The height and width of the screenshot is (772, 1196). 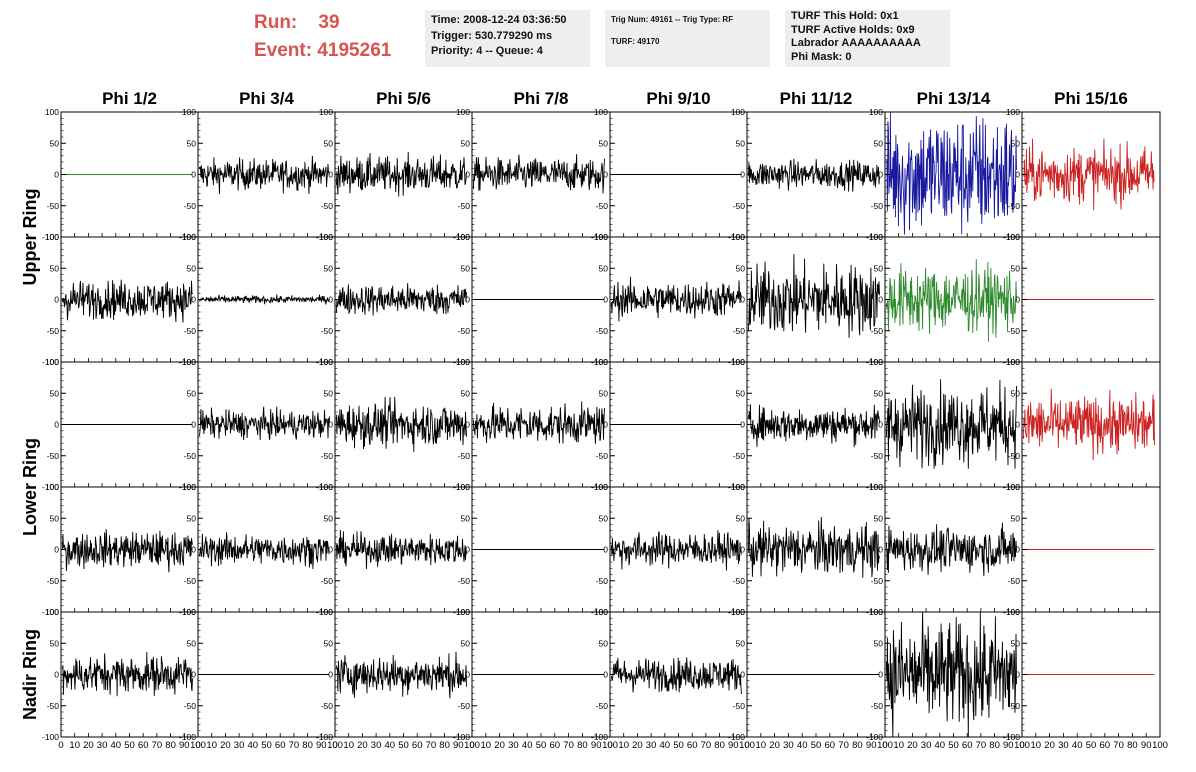 What do you see at coordinates (30, 487) in the screenshot?
I see `row-group-label: Lower Ring` at bounding box center [30, 487].